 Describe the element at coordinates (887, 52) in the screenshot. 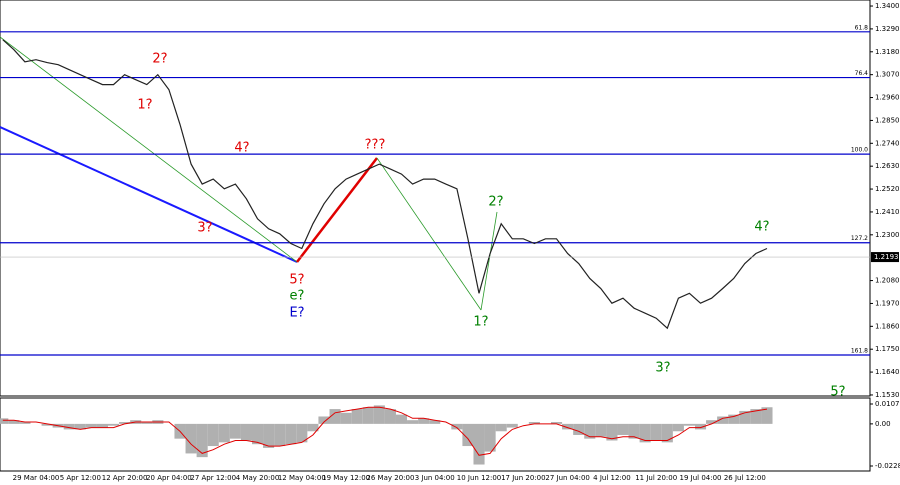

I see `y-tick-label: 1.3180` at that location.